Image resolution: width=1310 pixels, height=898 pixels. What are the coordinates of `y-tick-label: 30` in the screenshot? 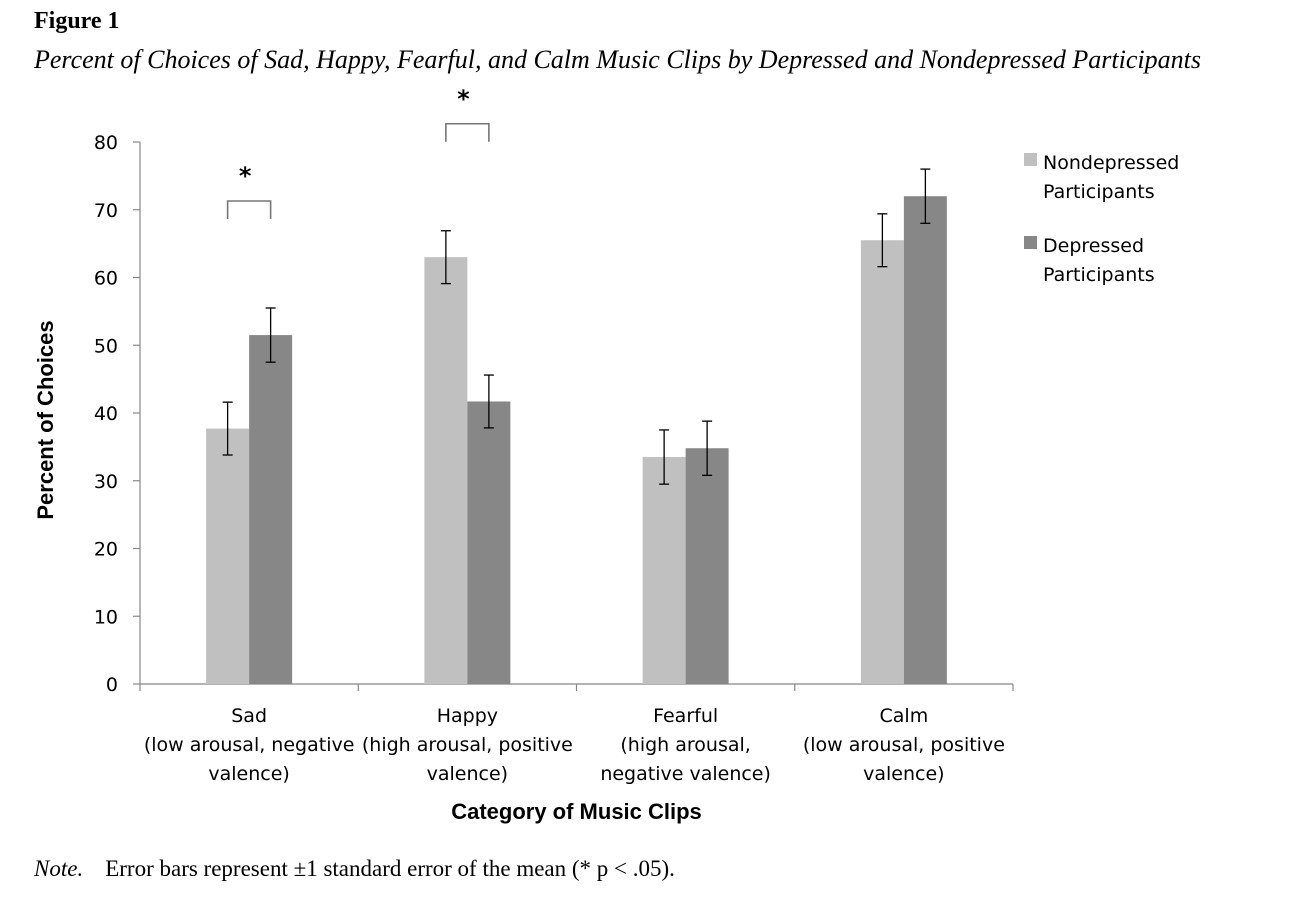 It's located at (106, 482).